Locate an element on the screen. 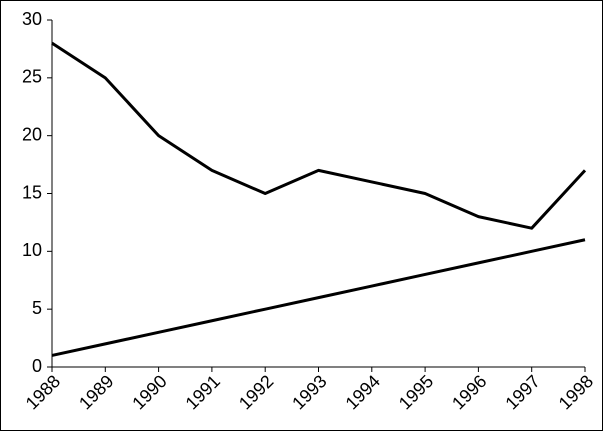 This screenshot has height=431, width=603. y-tick-label: 5 is located at coordinates (37, 308).